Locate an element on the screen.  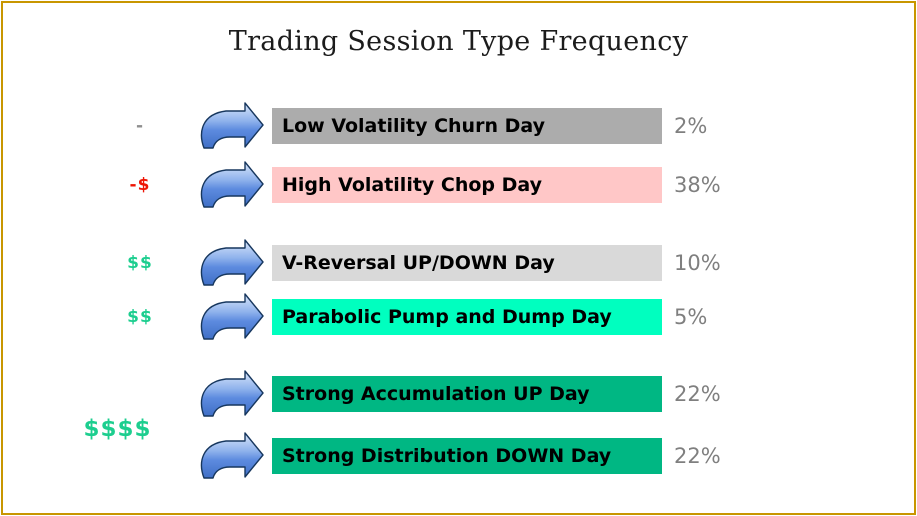
profit-indicator: -$ is located at coordinates (140, 185).